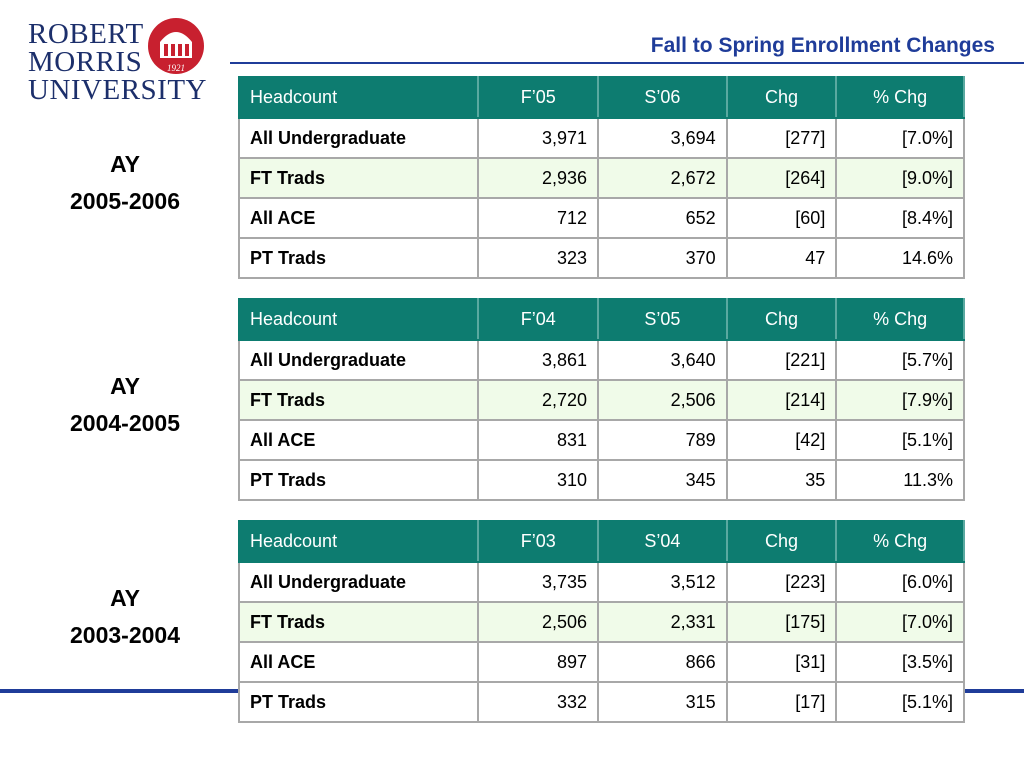  I want to click on header-cell: F’05, so click(538, 97).